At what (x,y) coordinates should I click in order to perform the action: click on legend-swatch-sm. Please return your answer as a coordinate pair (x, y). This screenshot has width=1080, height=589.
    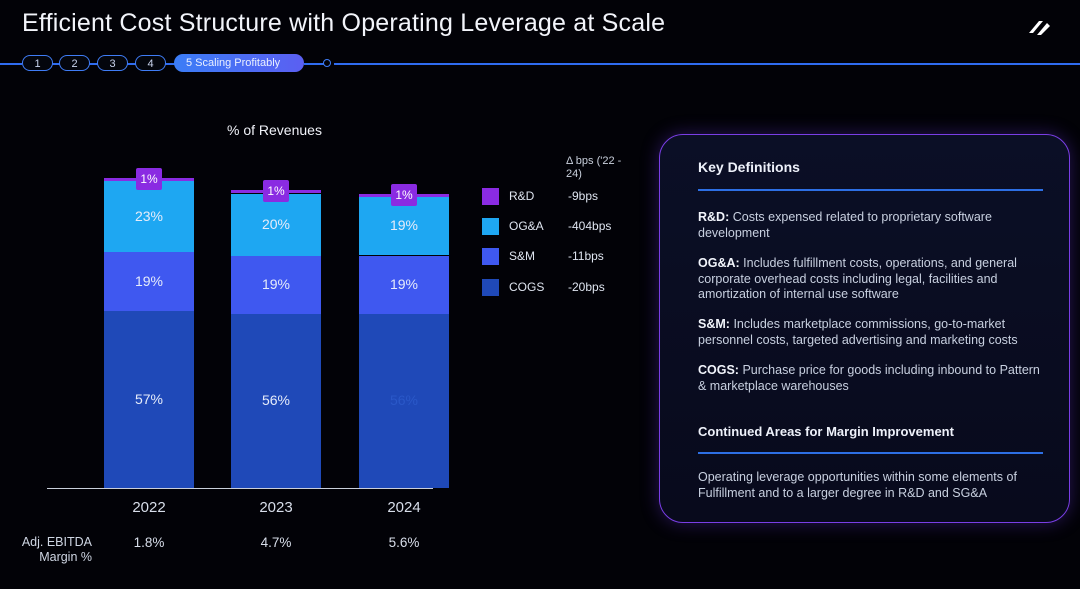
    Looking at the image, I should click on (490, 256).